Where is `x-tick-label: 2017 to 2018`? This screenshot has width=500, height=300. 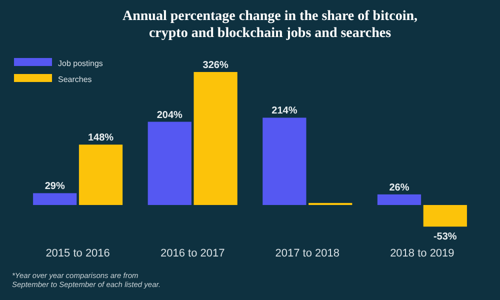
x-tick-label: 2017 to 2018 is located at coordinates (307, 254).